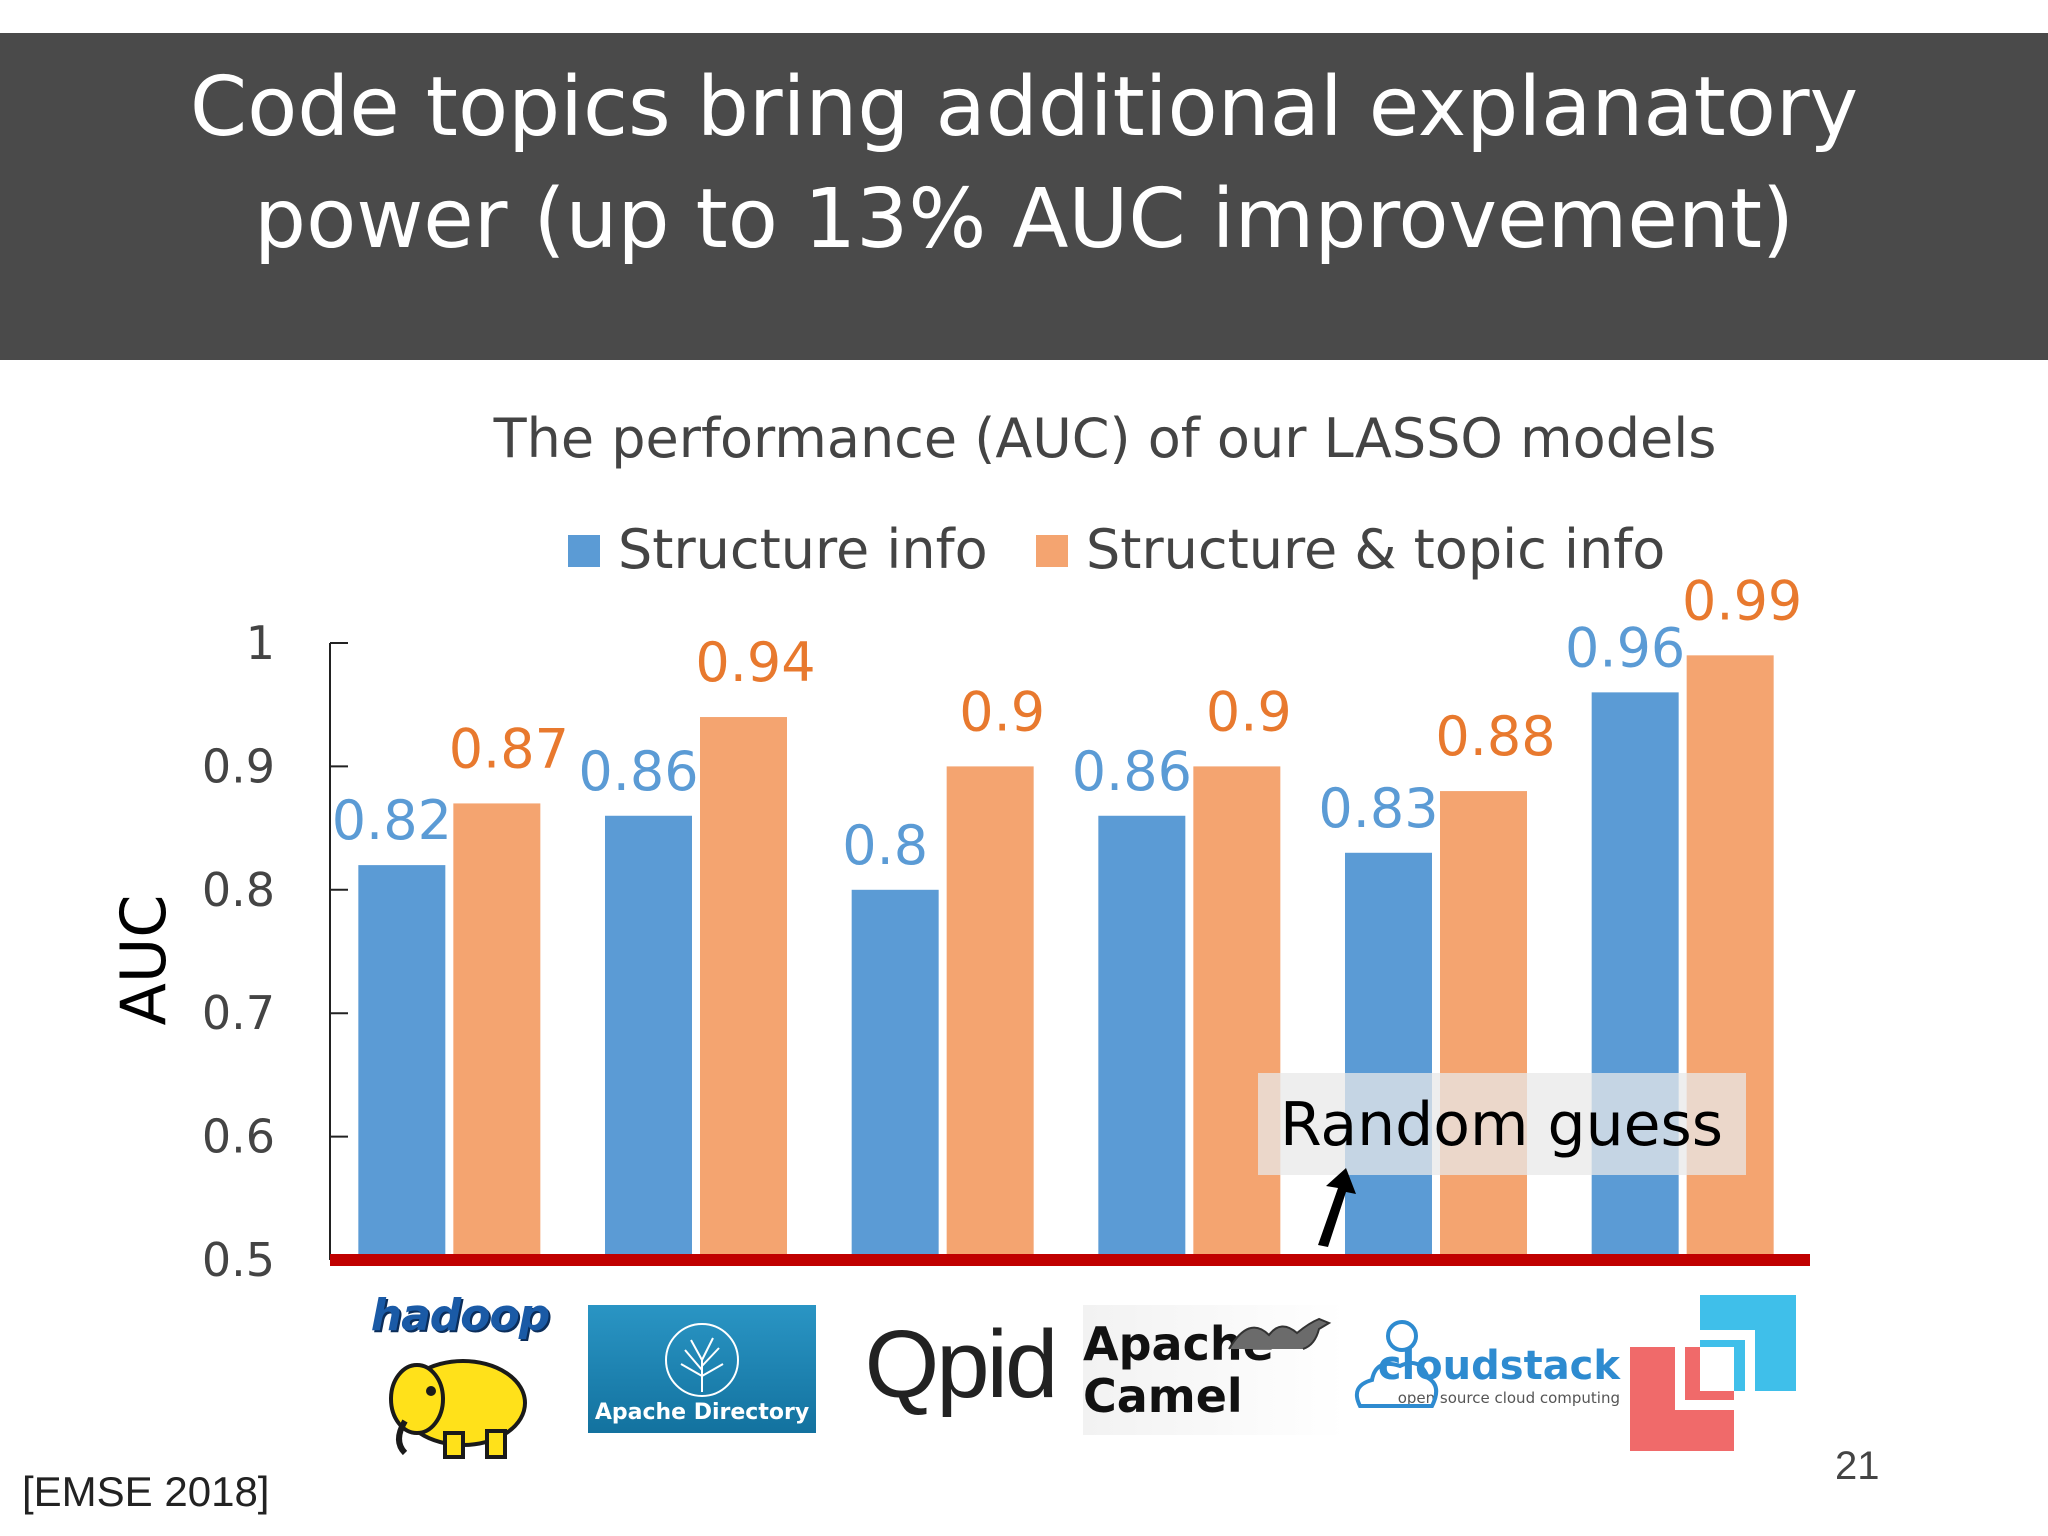 The image size is (2048, 1536). Describe the element at coordinates (143, 959) in the screenshot. I see `y-axis-label: AUC` at that location.